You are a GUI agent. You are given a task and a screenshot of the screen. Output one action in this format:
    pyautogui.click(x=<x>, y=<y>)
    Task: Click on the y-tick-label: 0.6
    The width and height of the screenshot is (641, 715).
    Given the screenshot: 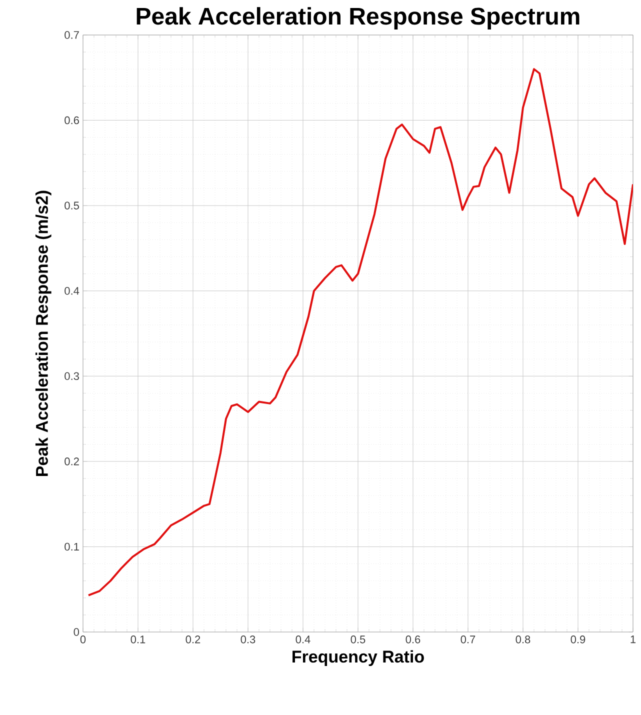 What is the action you would take?
    pyautogui.click(x=71, y=120)
    